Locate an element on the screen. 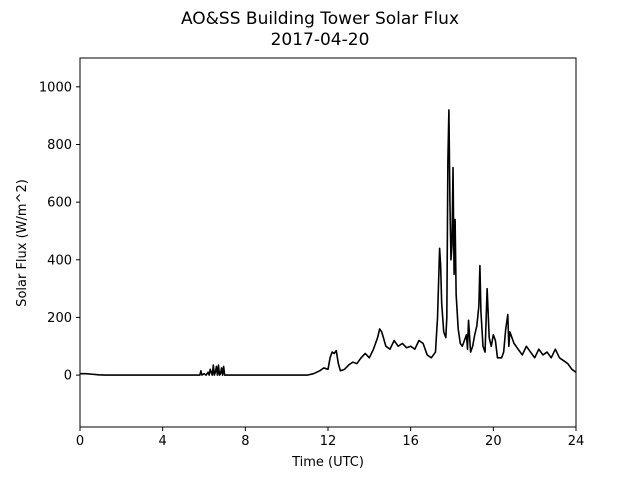 The height and width of the screenshot is (480, 640). y-axis-label: Solar Flux (W/m^2) is located at coordinates (22, 243).